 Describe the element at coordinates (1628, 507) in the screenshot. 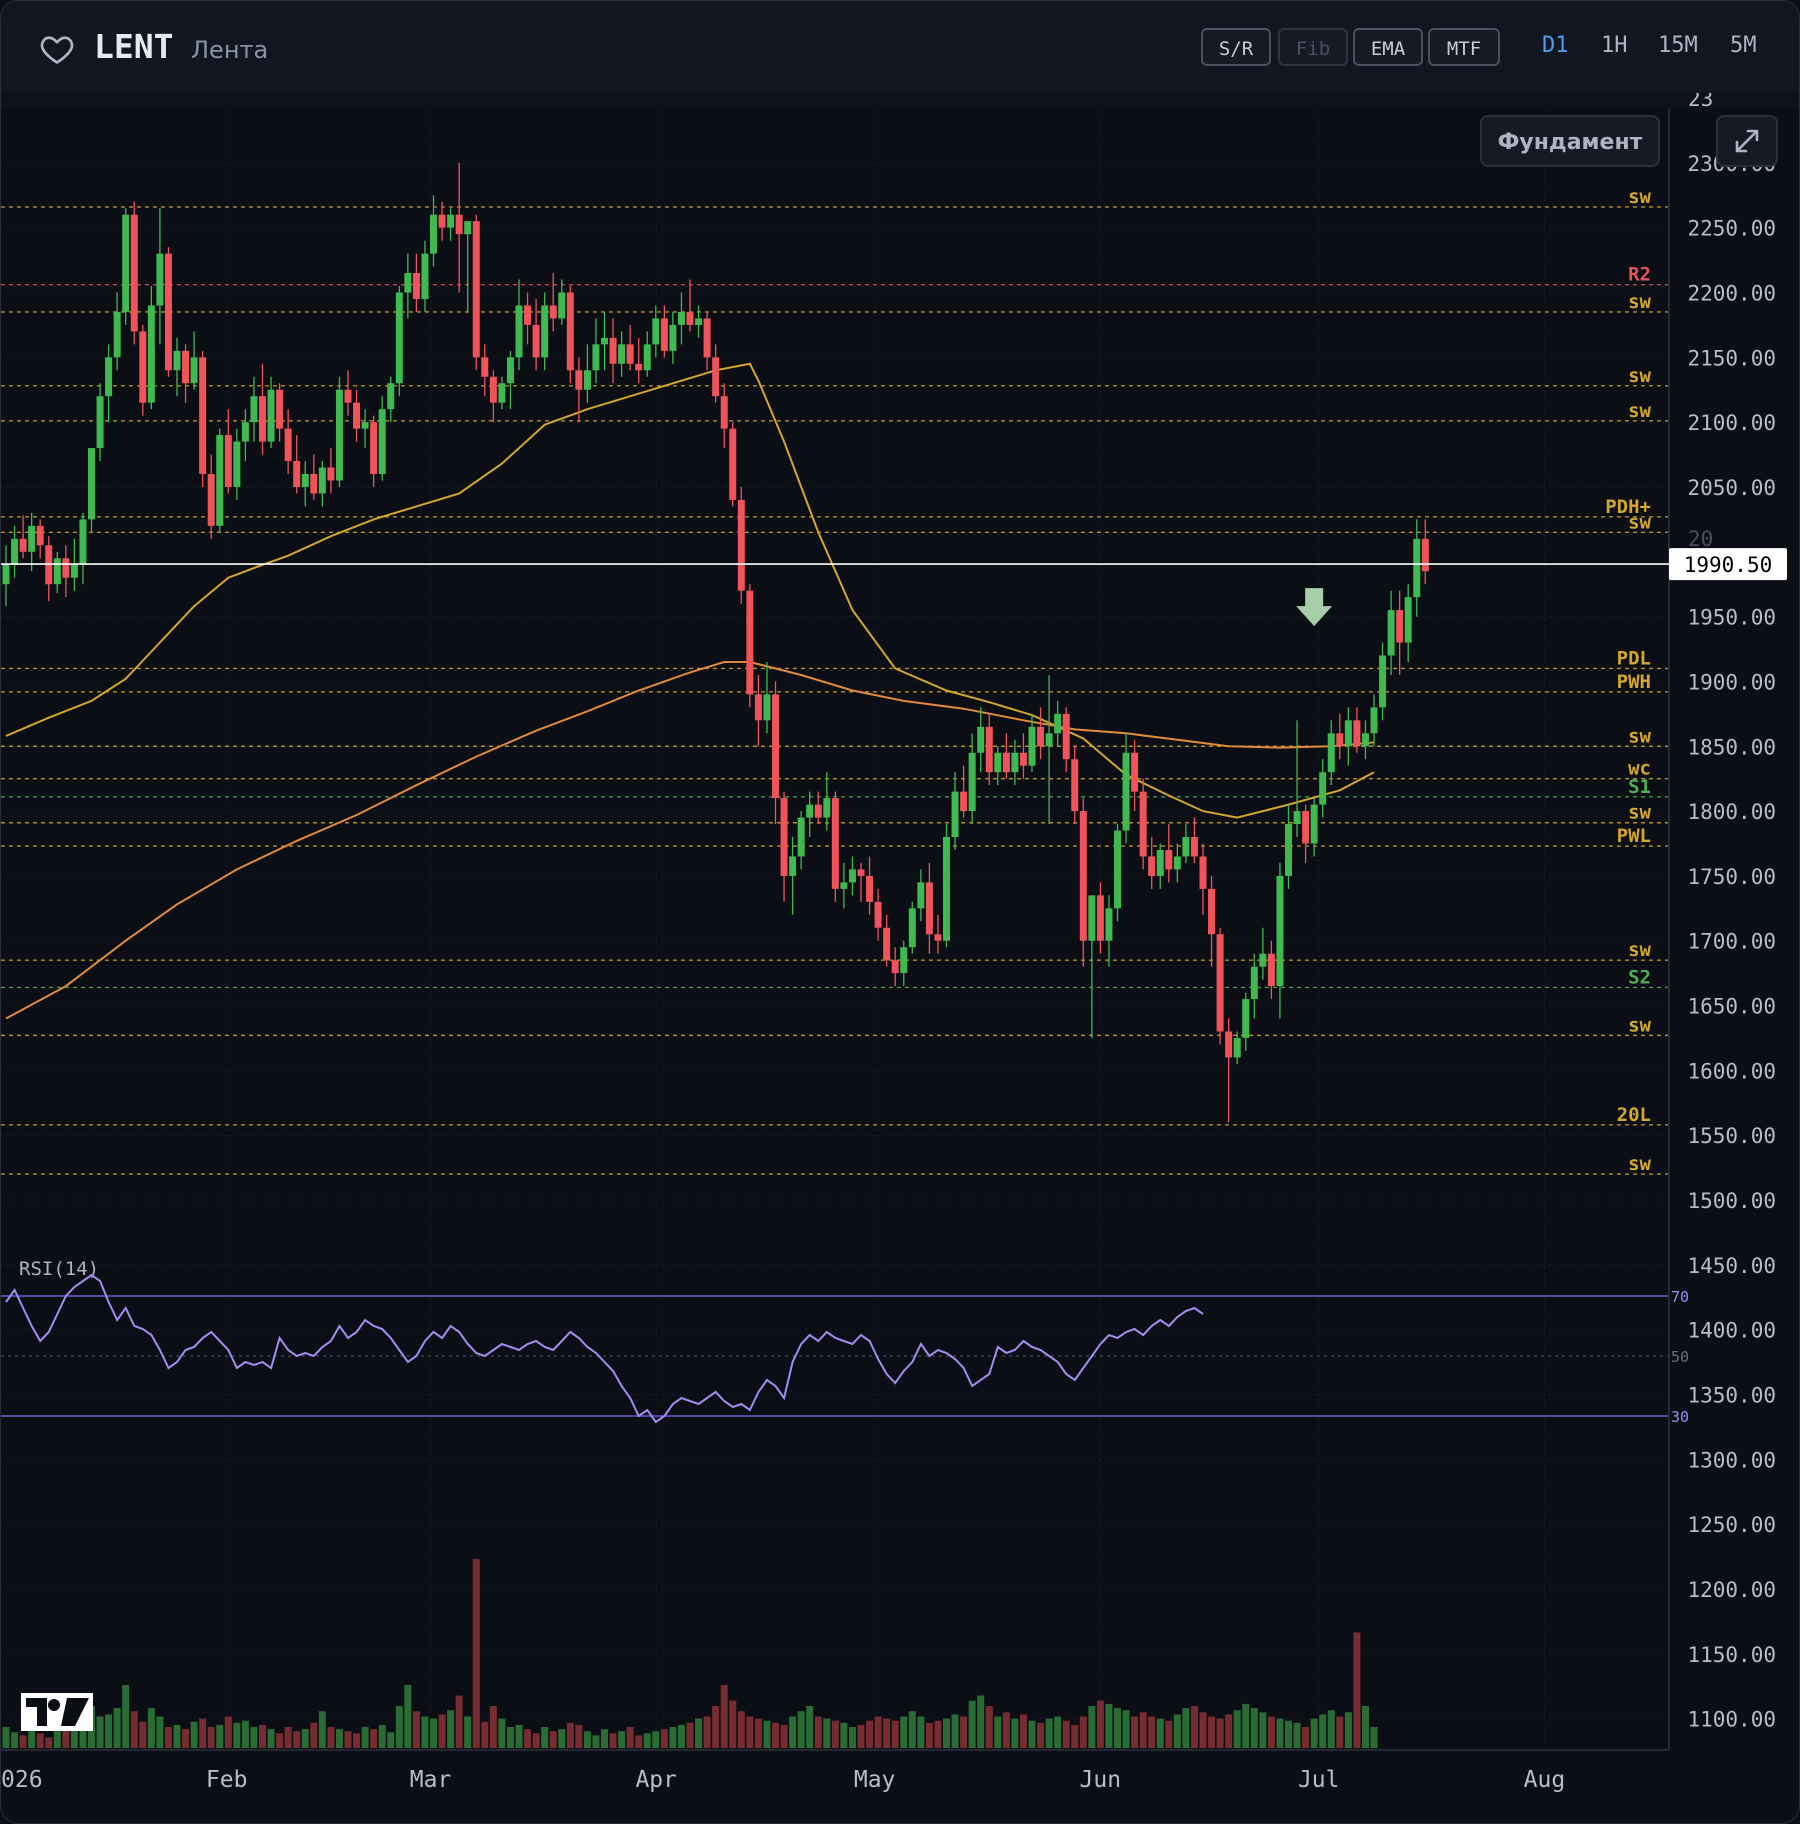

I see `level-label: PDH+` at that location.